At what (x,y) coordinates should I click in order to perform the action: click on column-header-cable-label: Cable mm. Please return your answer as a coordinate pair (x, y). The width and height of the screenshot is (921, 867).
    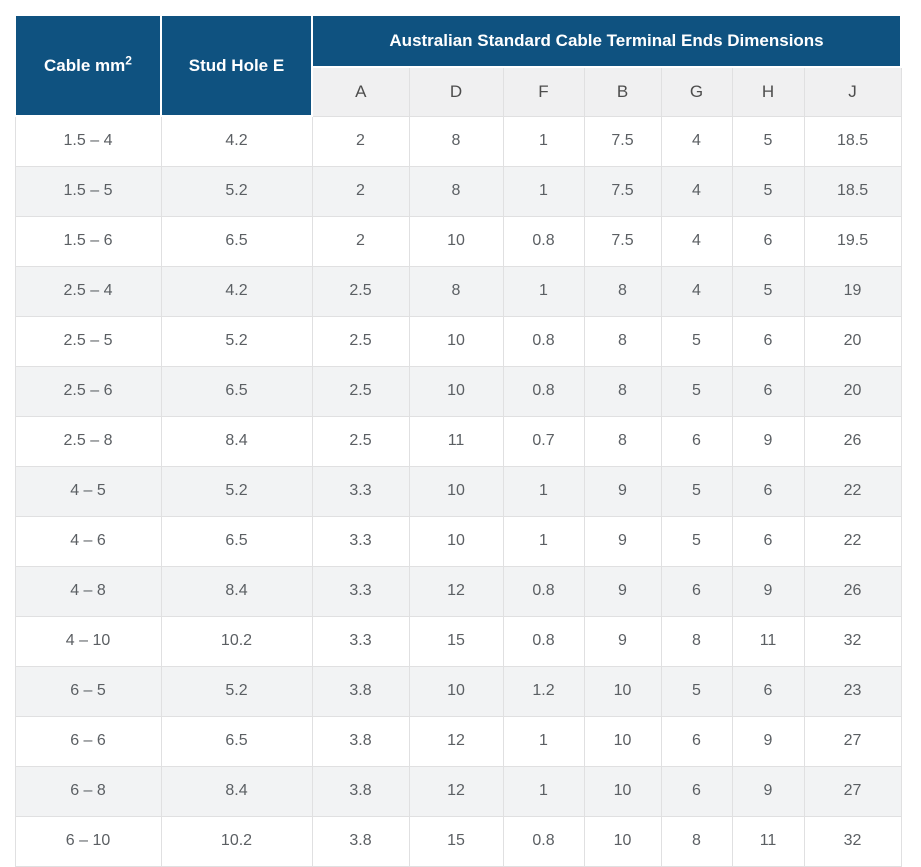
    Looking at the image, I should click on (85, 65).